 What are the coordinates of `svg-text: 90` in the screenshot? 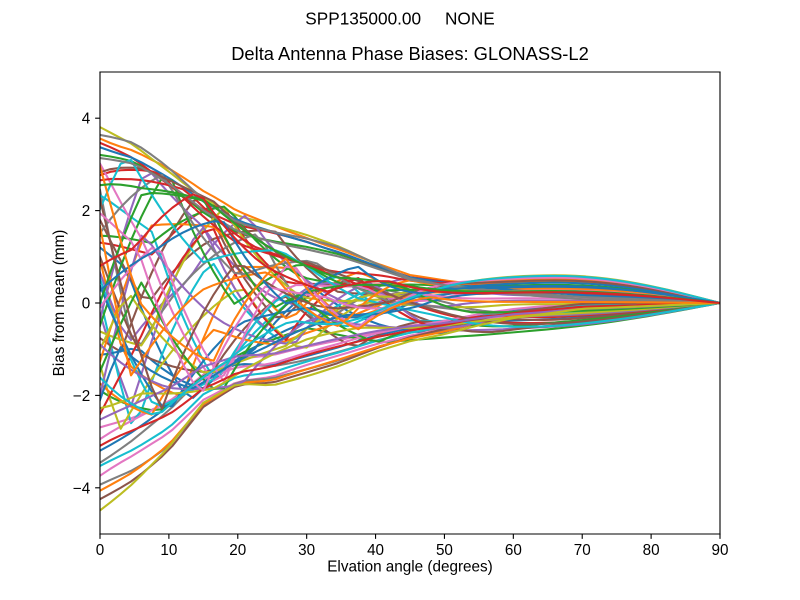 It's located at (720, 550).